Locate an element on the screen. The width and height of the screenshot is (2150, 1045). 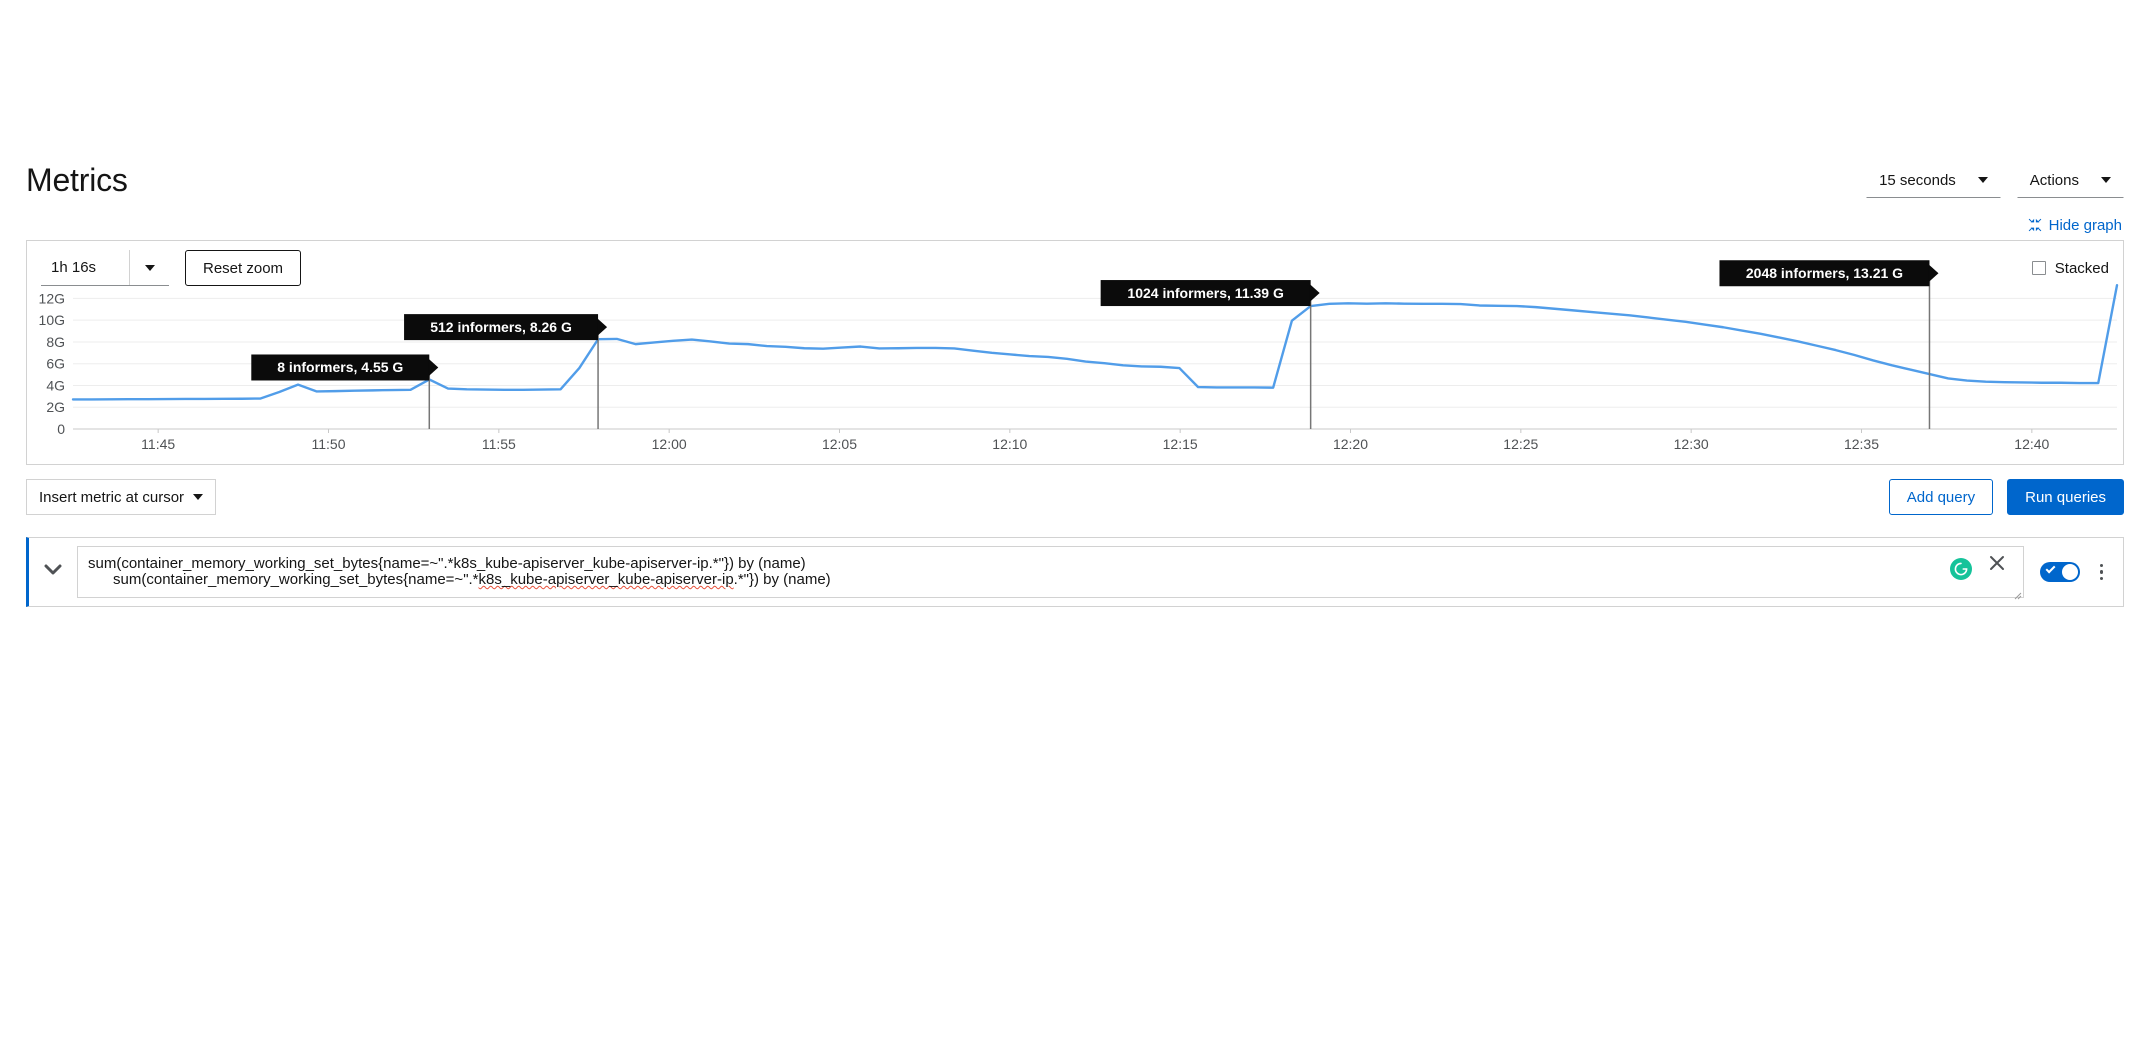
svg-text: 2048 informers, 13.21 G is located at coordinates (1824, 273).